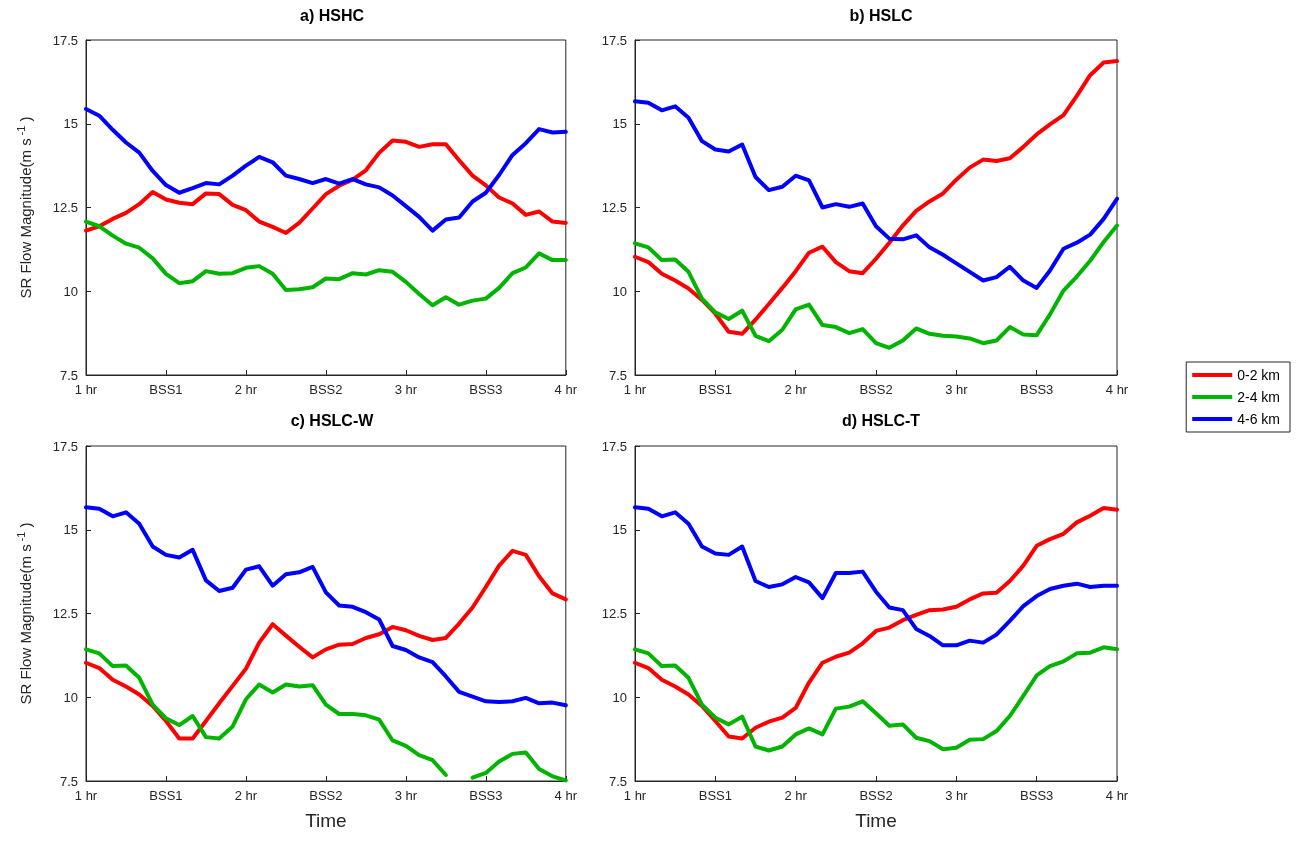 This screenshot has height=841, width=1298. Describe the element at coordinates (332, 420) in the screenshot. I see `chart-title: c) HSLC-W` at that location.